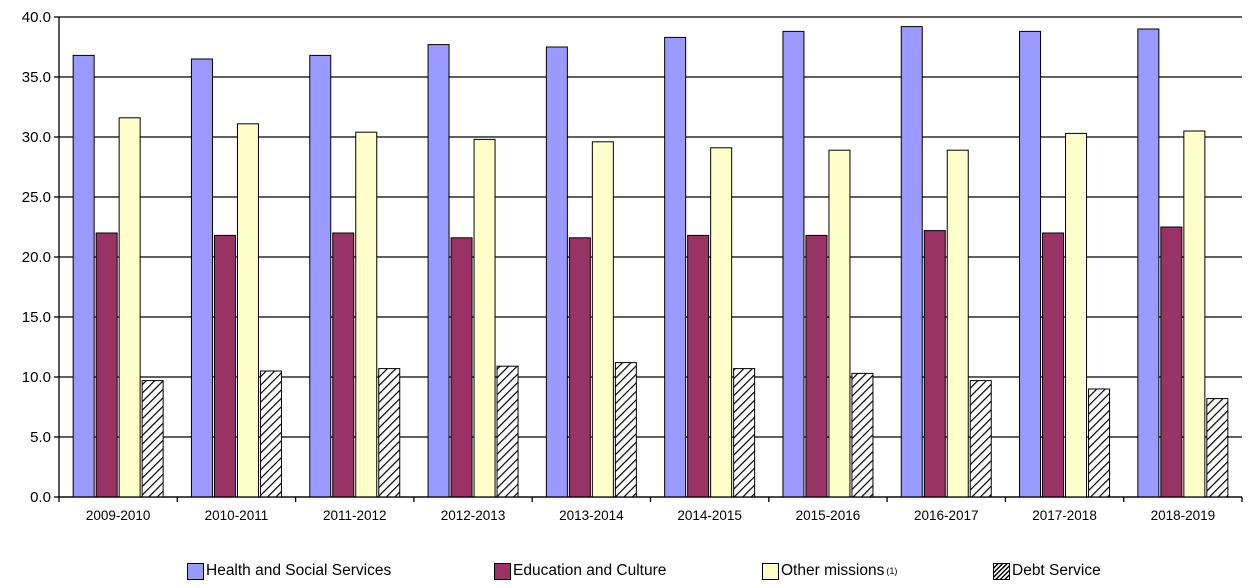  I want to click on legend-label-other: Other missions, so click(833, 570).